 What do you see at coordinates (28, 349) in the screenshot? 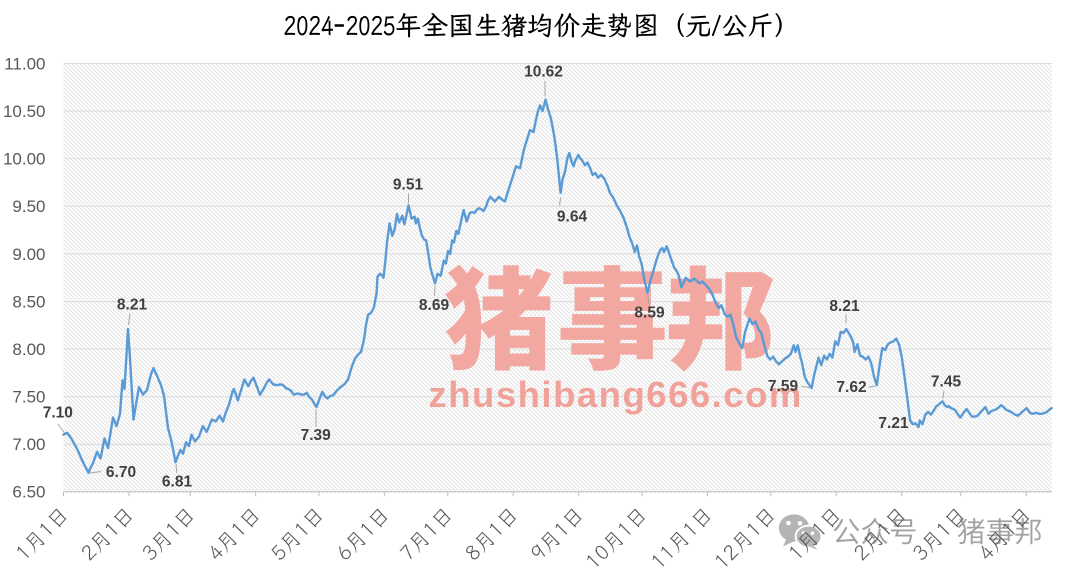
I see `svg-text: 8.00` at bounding box center [28, 349].